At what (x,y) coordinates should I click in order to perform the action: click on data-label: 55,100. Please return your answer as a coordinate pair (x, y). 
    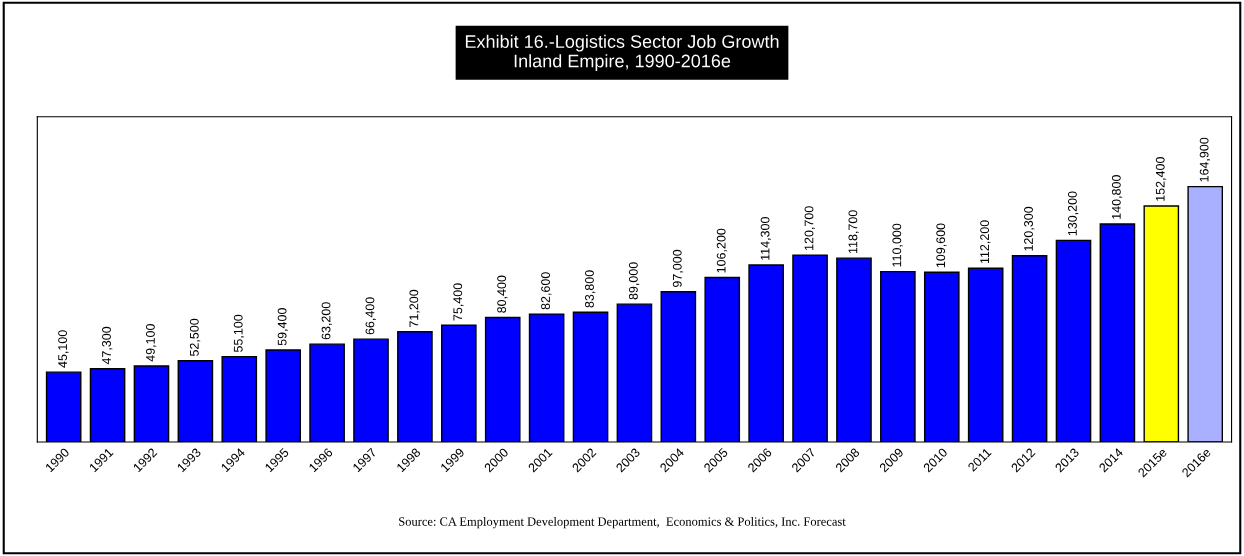
    Looking at the image, I should click on (239, 333).